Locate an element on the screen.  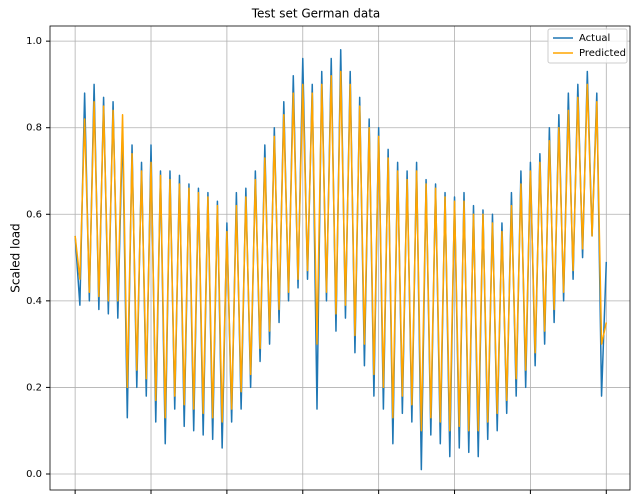
y-tick-label: 0.6 is located at coordinates (34, 214).